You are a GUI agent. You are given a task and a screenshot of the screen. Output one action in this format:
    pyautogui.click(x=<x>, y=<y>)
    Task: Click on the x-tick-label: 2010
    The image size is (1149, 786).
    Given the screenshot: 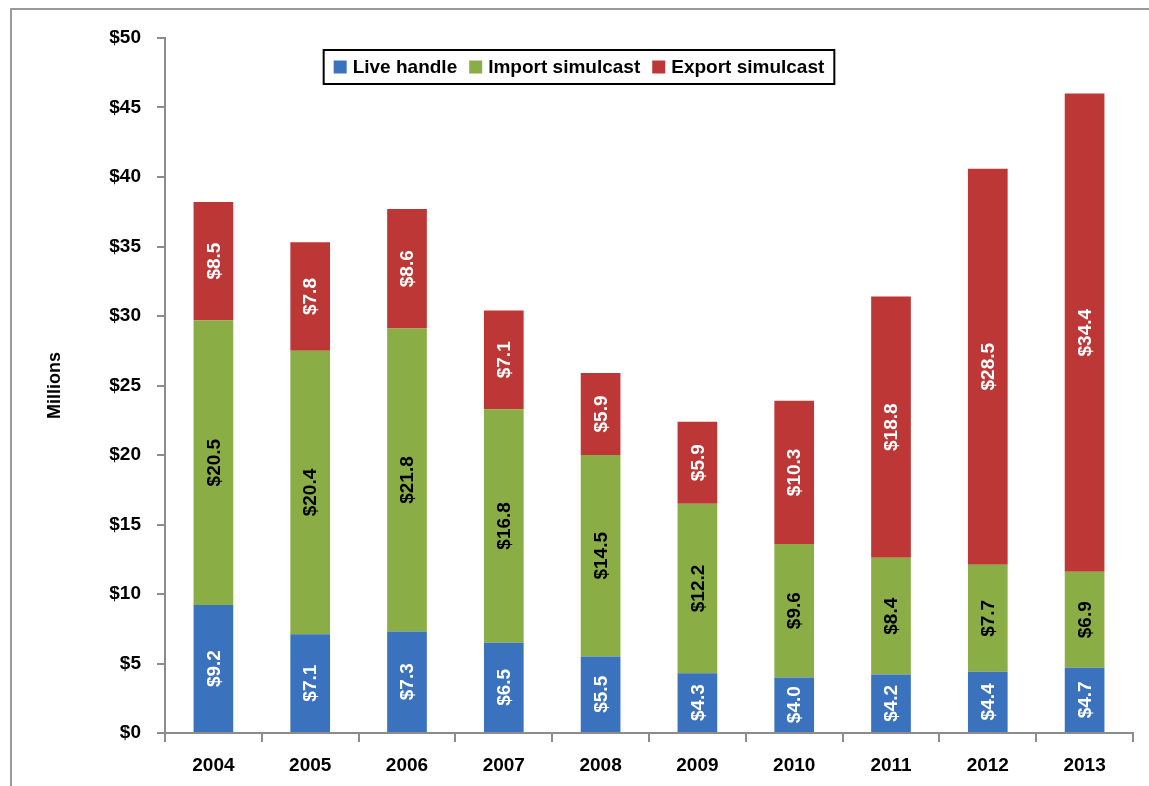 What is the action you would take?
    pyautogui.click(x=794, y=764)
    